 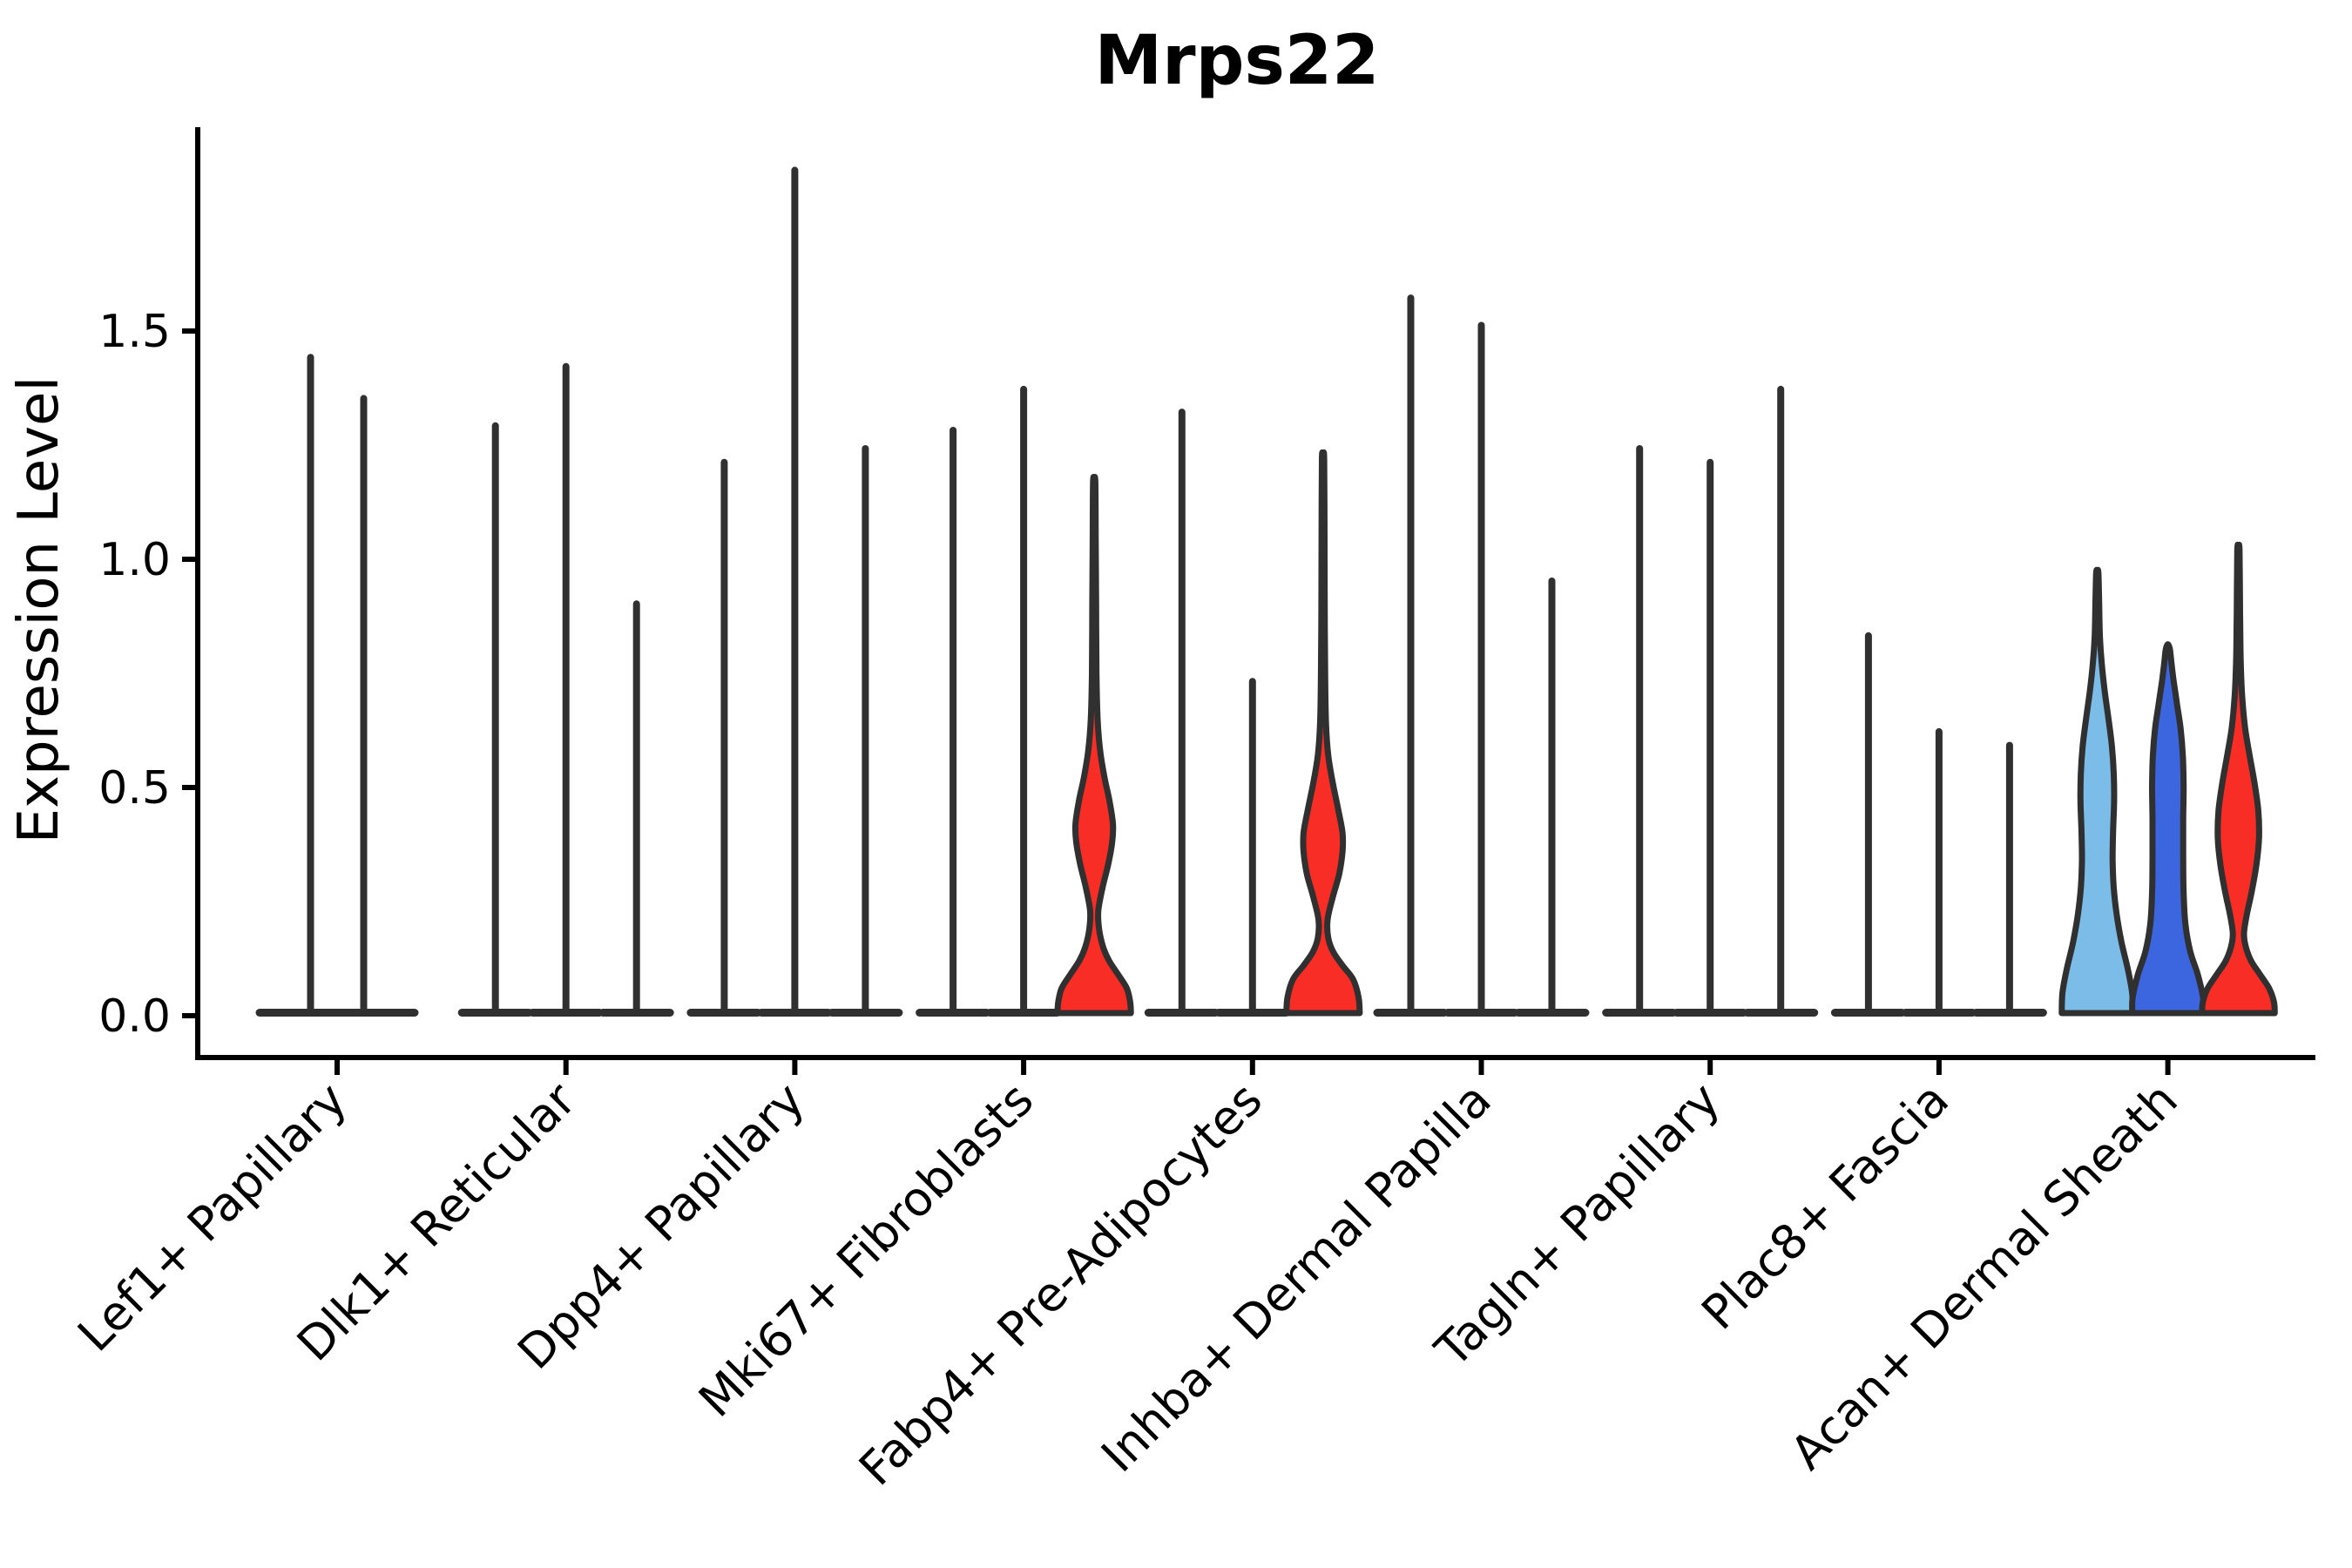 I want to click on x-category-label: Plac8+ Fascia, so click(x=1825, y=1206).